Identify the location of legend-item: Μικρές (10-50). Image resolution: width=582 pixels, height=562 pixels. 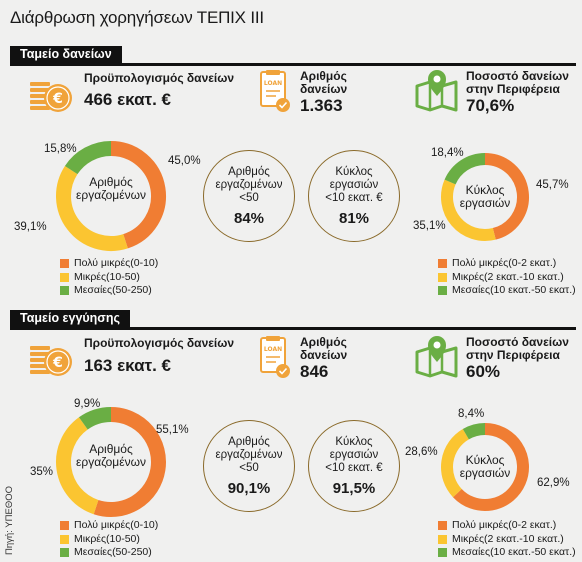
(109, 540).